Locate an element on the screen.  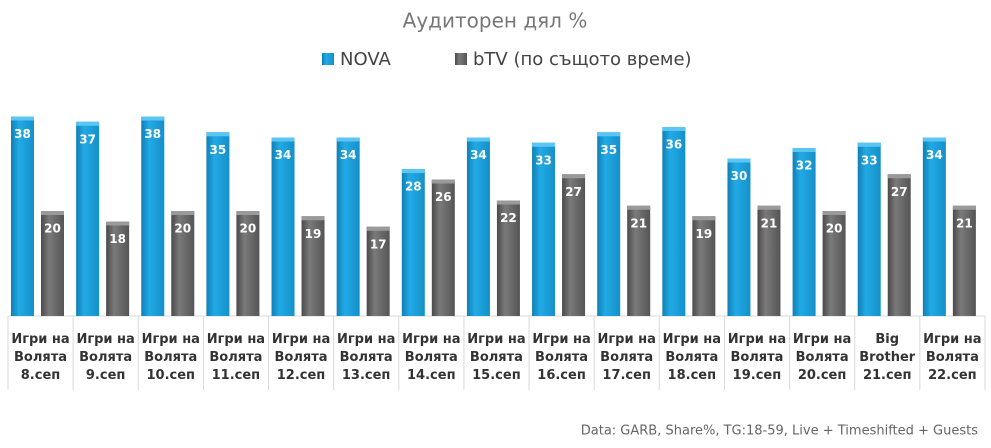
legend-label: bTV (по същото време) is located at coordinates (582, 59).